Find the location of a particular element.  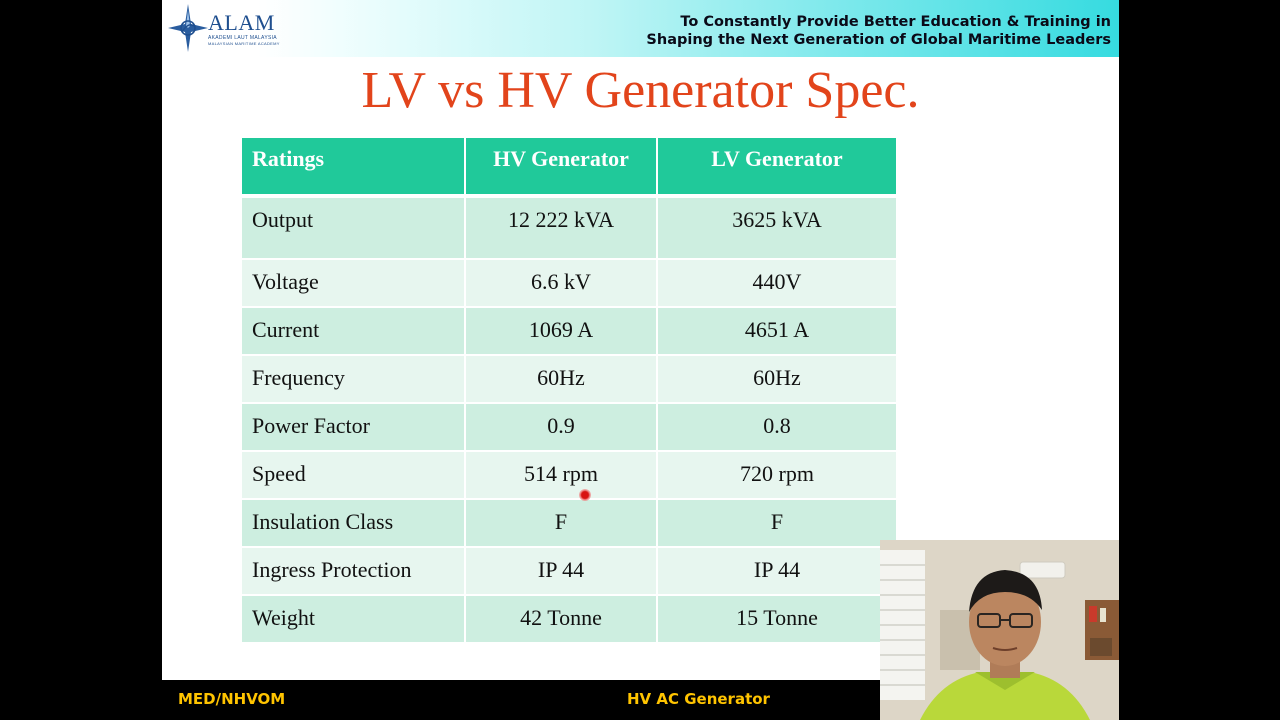

hv-value: 6.6 kV is located at coordinates (561, 283).